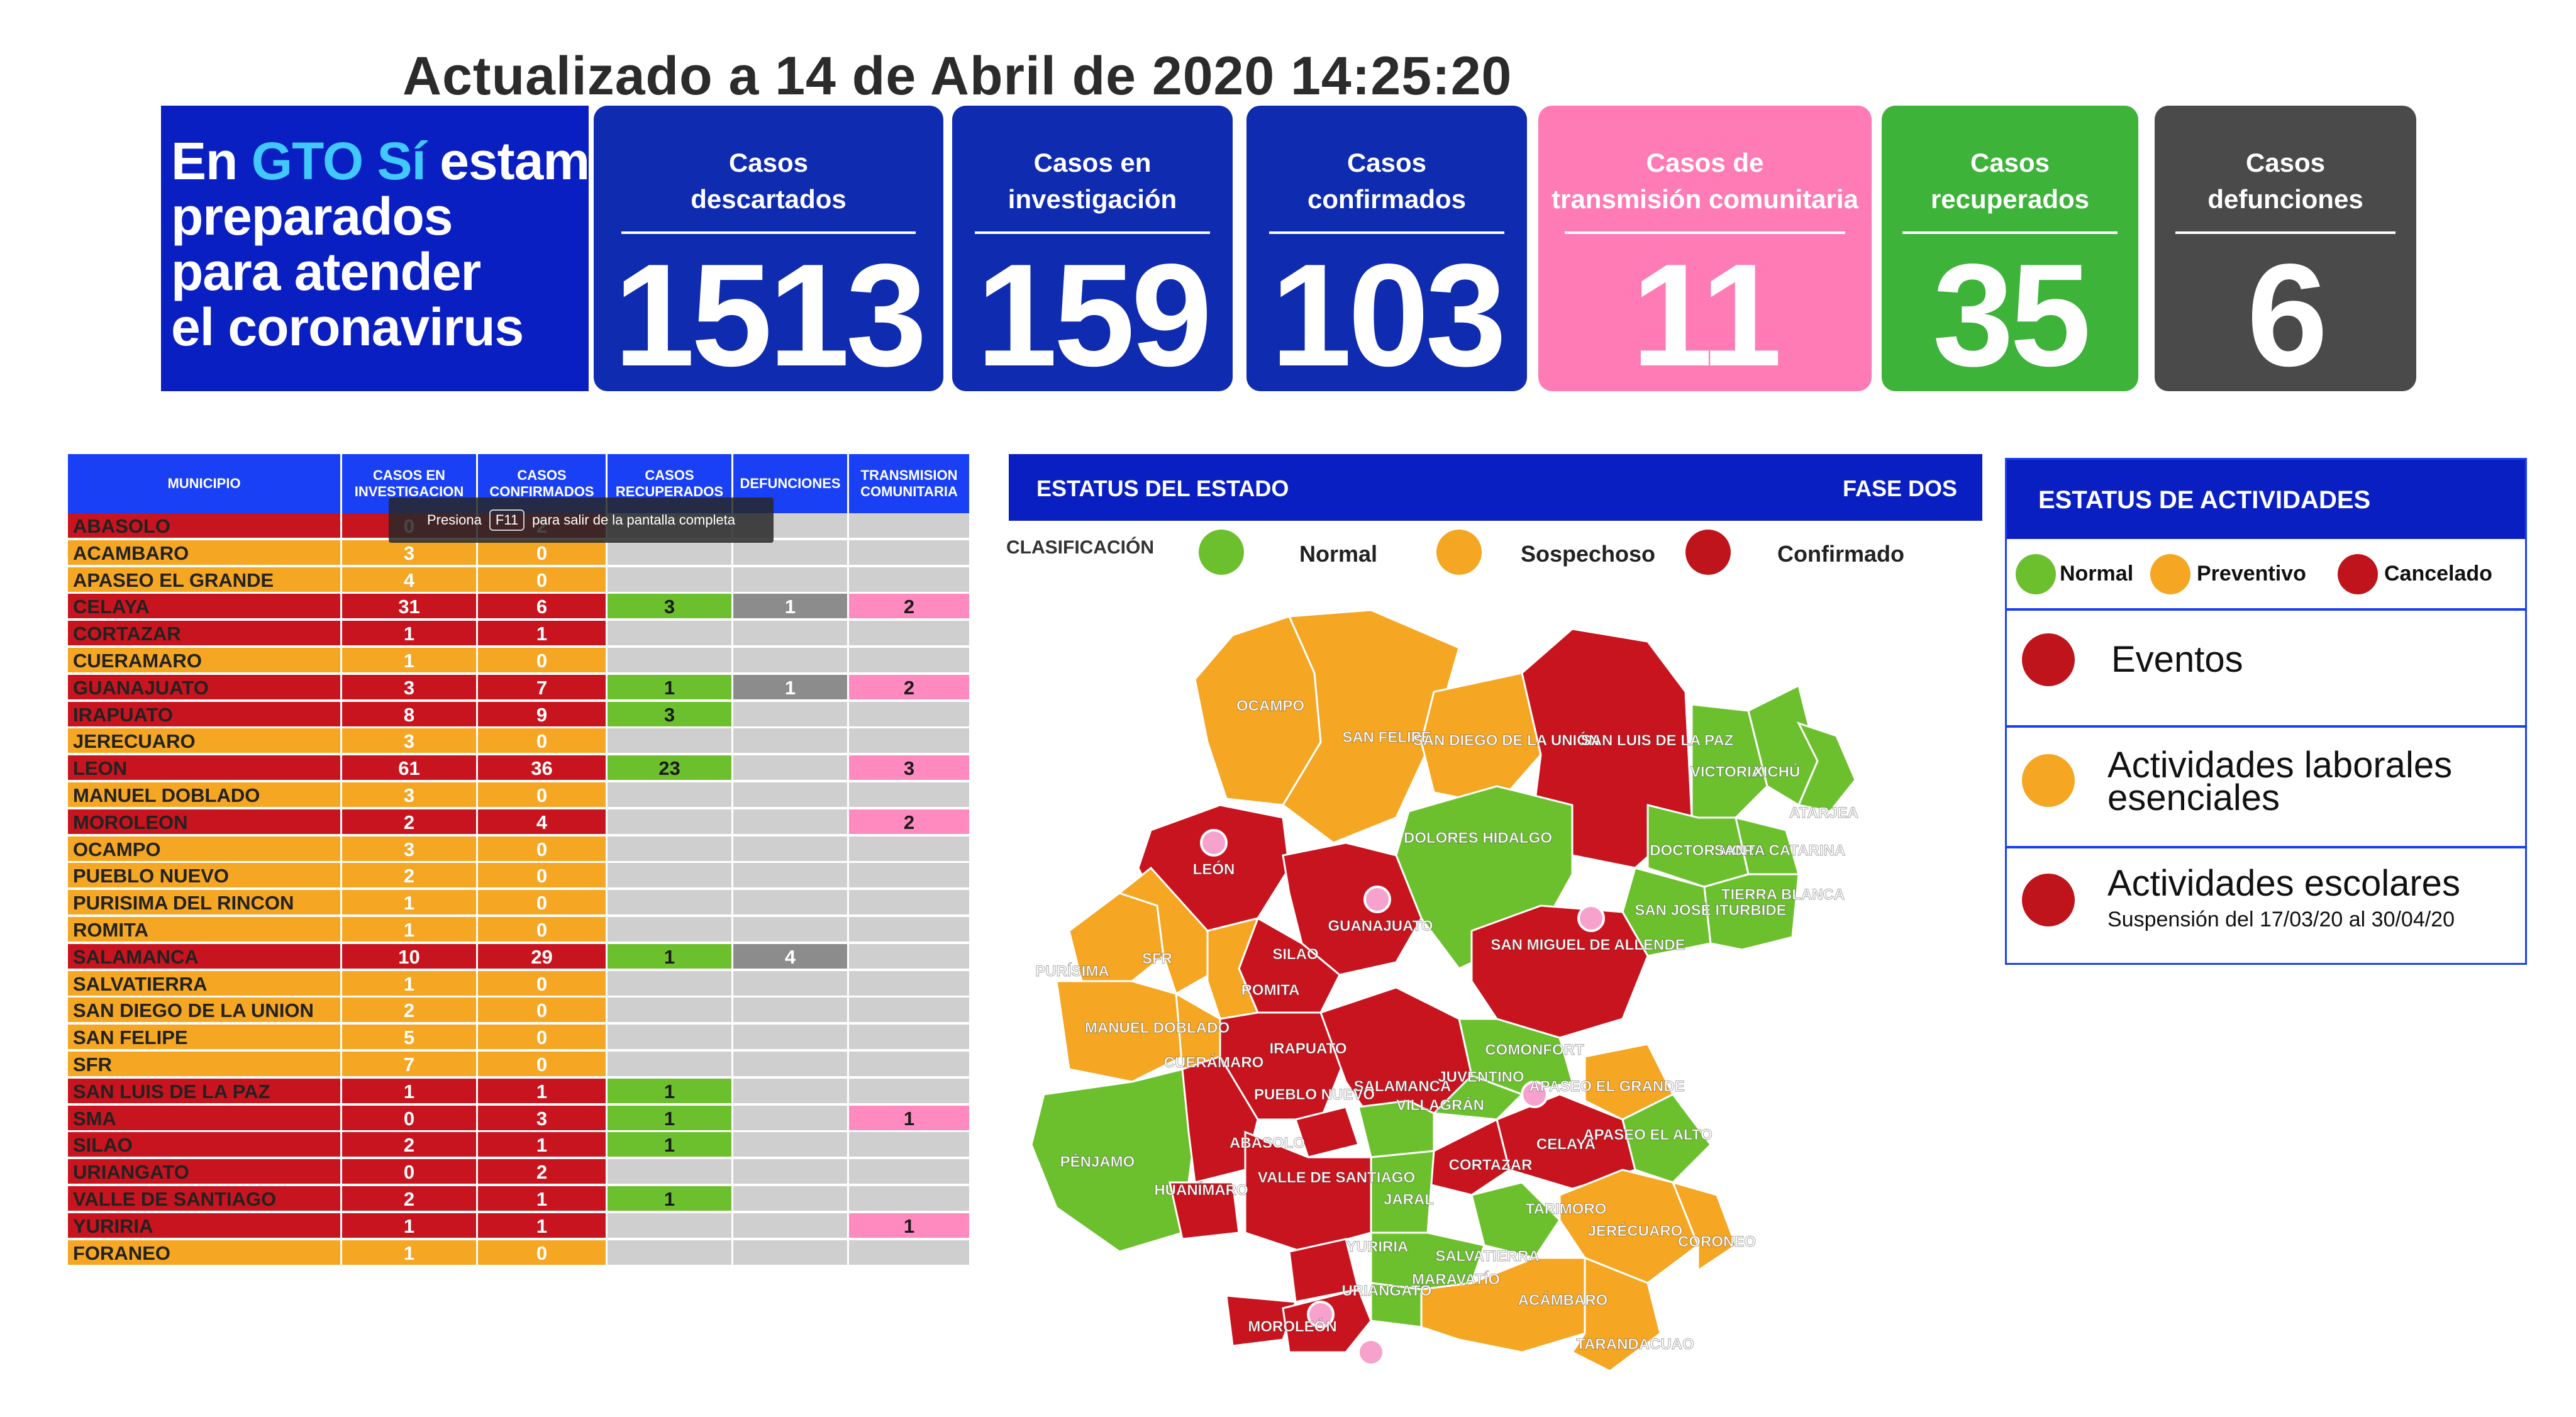 The image size is (2576, 1417). Describe the element at coordinates (205, 930) in the screenshot. I see `municipio-name: ROMITA` at that location.